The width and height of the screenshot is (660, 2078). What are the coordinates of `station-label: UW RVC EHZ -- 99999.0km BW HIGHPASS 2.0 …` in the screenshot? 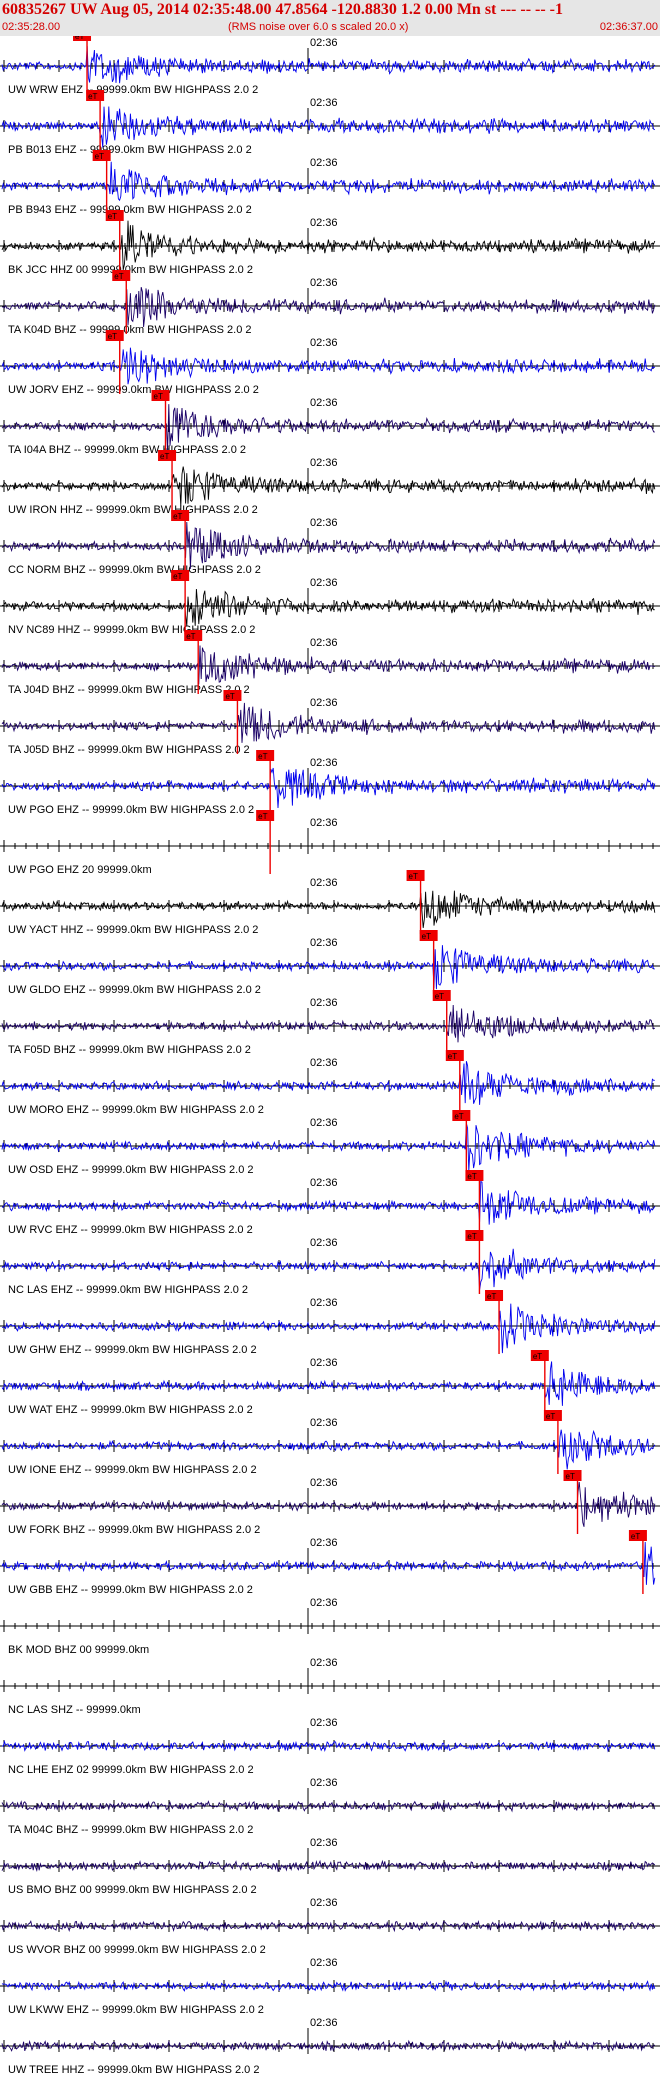 It's located at (130, 1230).